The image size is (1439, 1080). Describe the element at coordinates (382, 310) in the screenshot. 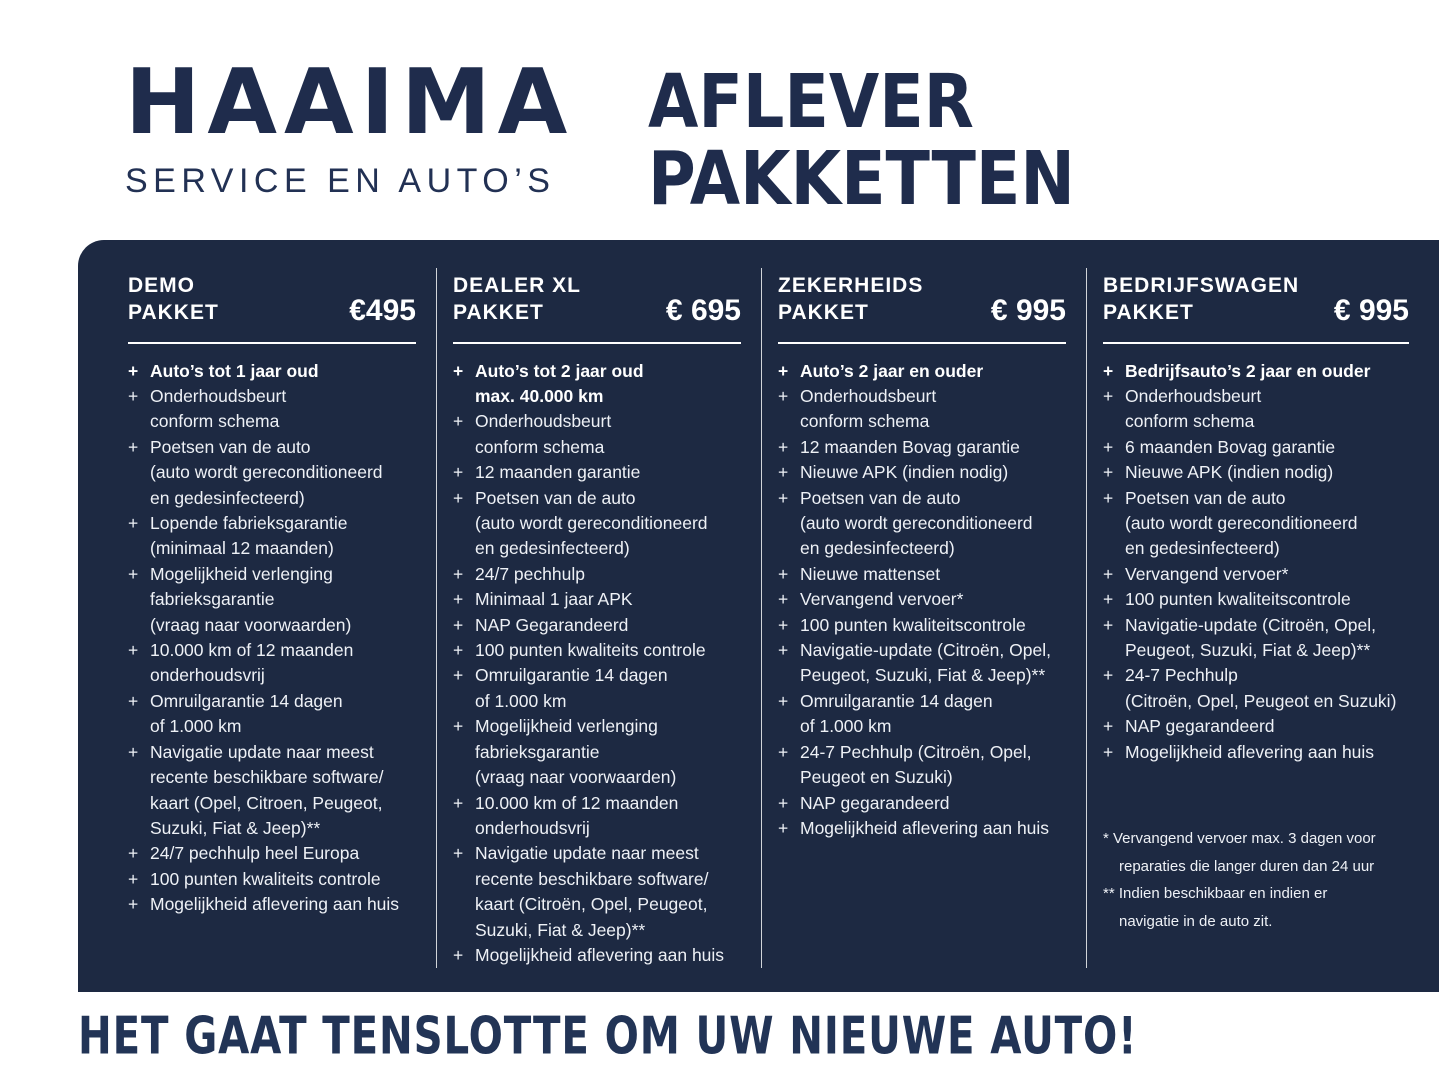

I see `package-price: €495` at that location.